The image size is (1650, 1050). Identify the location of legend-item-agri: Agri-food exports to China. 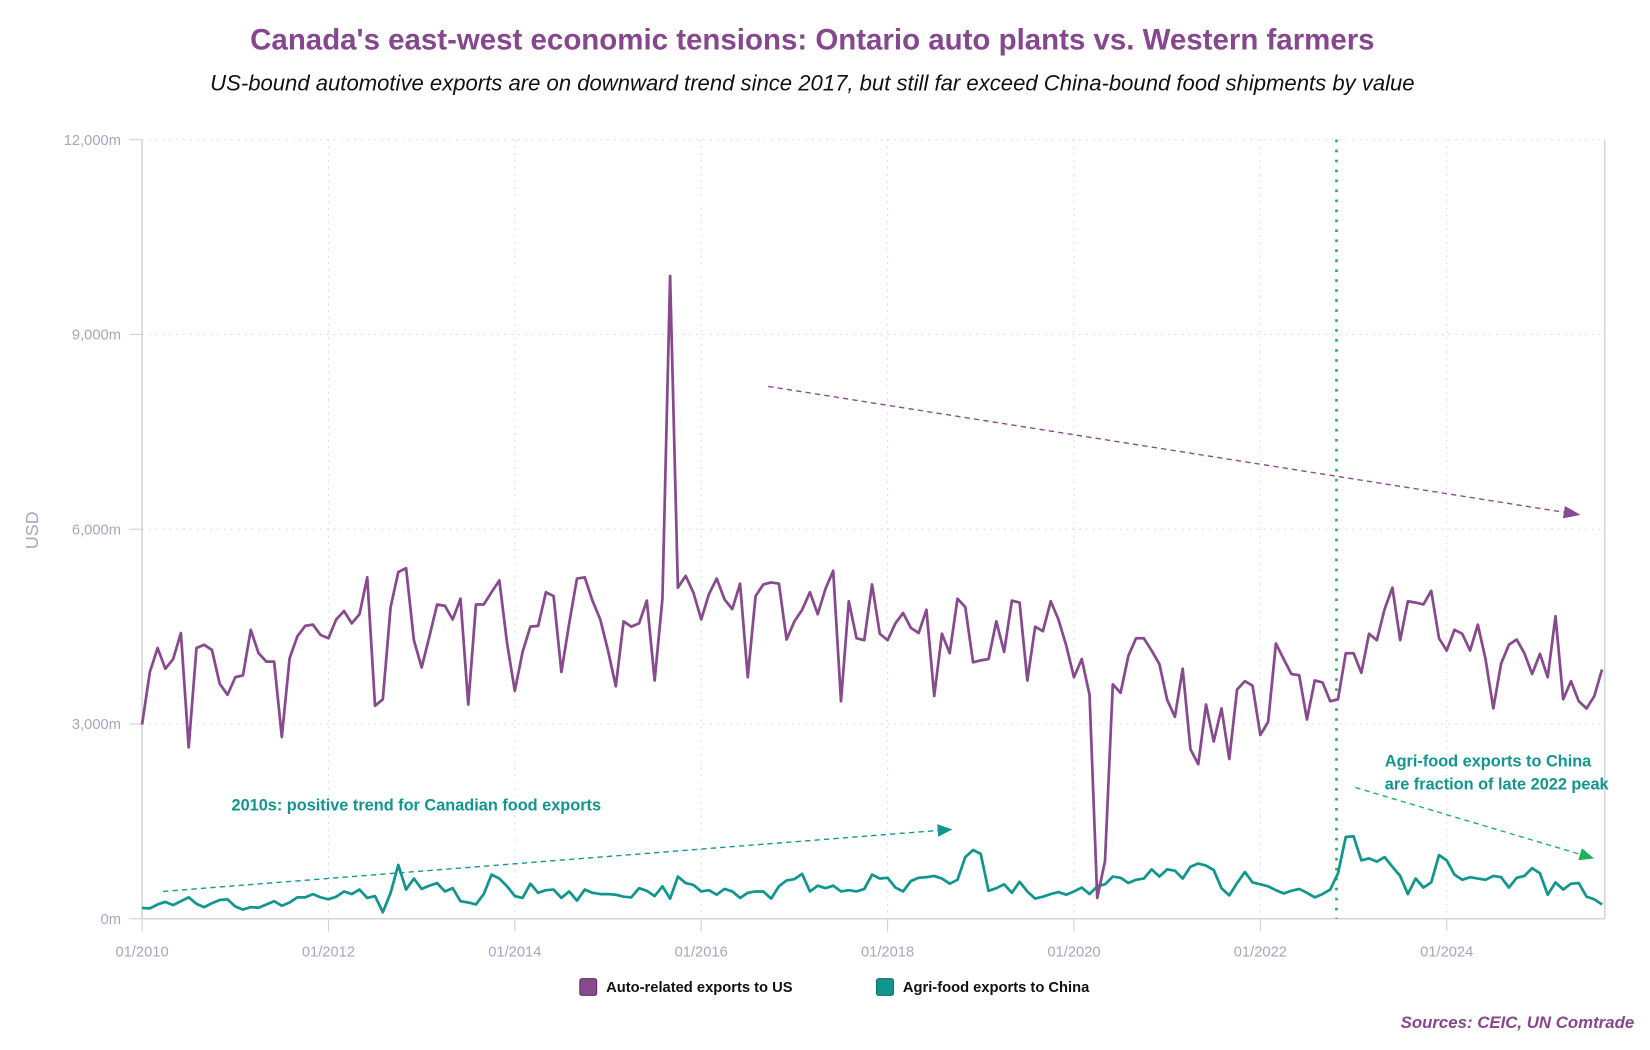
(983, 987).